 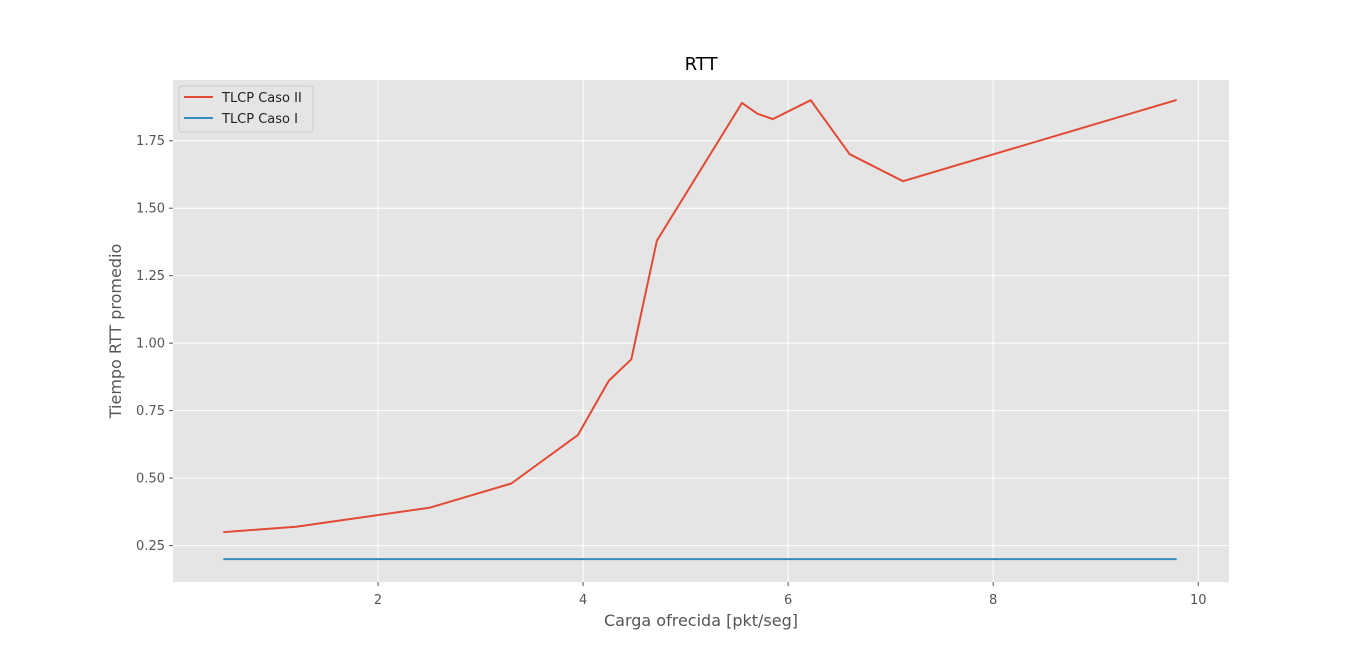 What do you see at coordinates (701, 620) in the screenshot?
I see `x-axis-label: Carga ofrecida [pkt/seg]` at bounding box center [701, 620].